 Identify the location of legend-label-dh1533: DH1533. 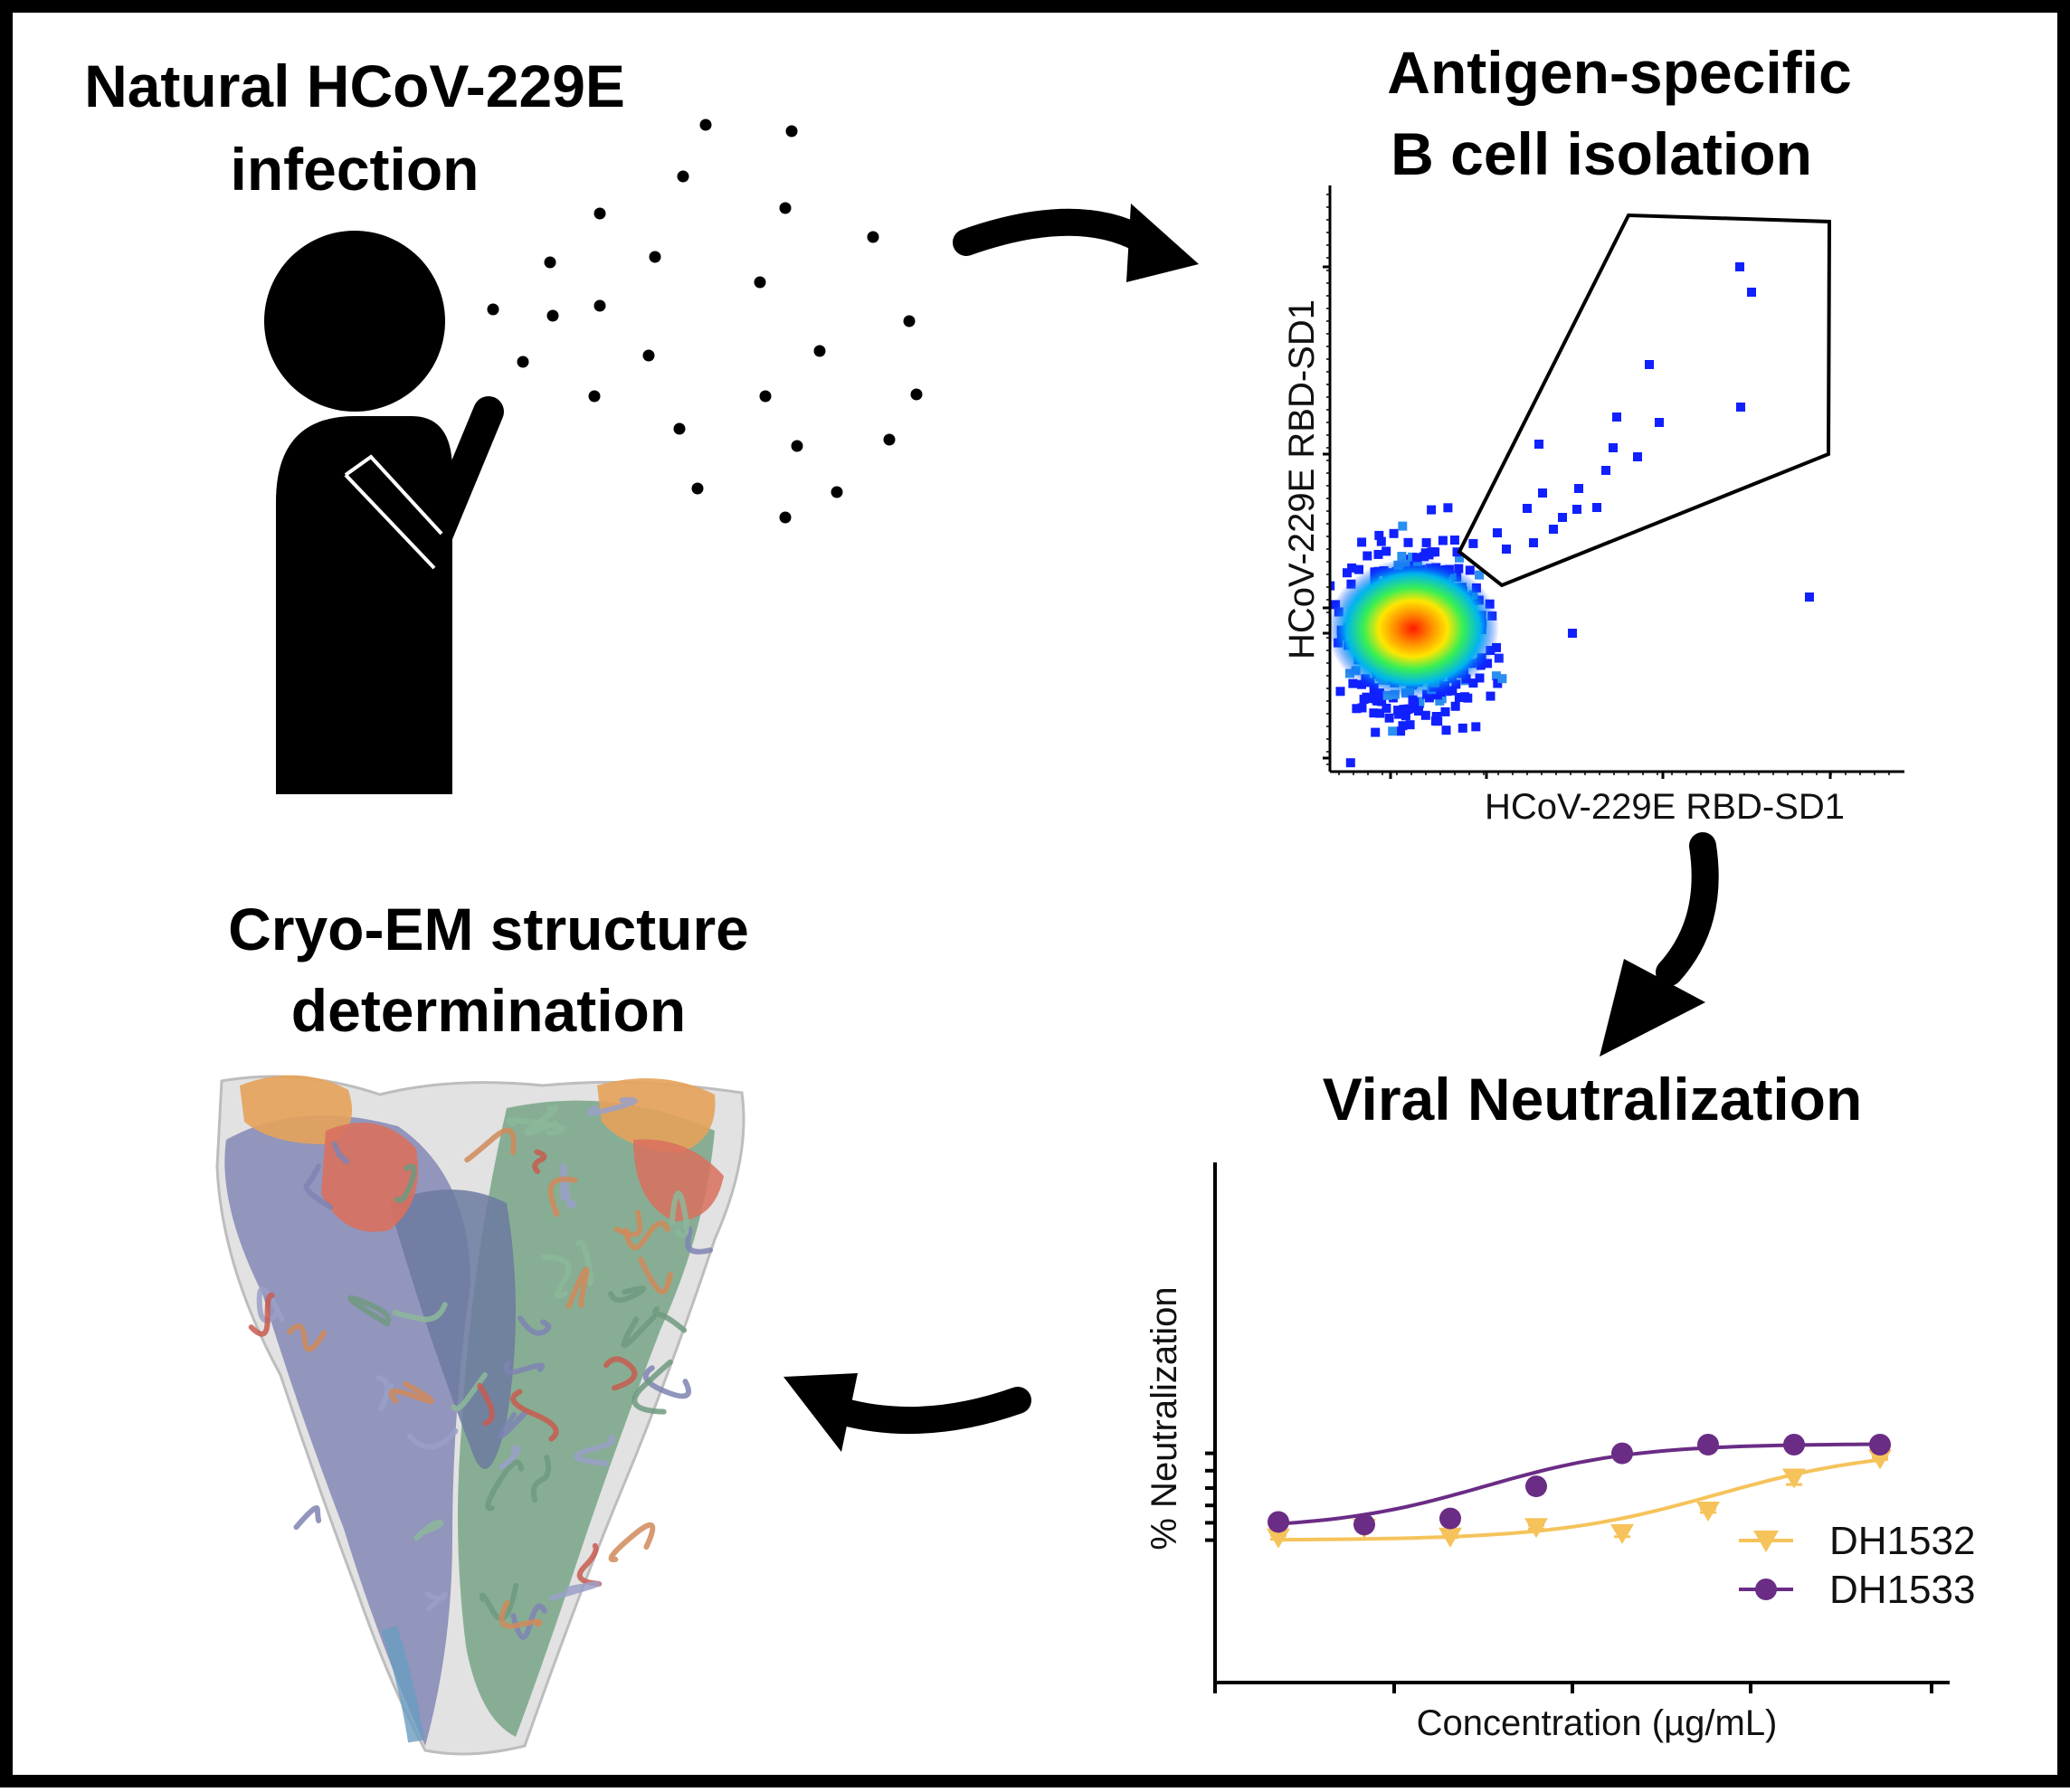
(1902, 1590).